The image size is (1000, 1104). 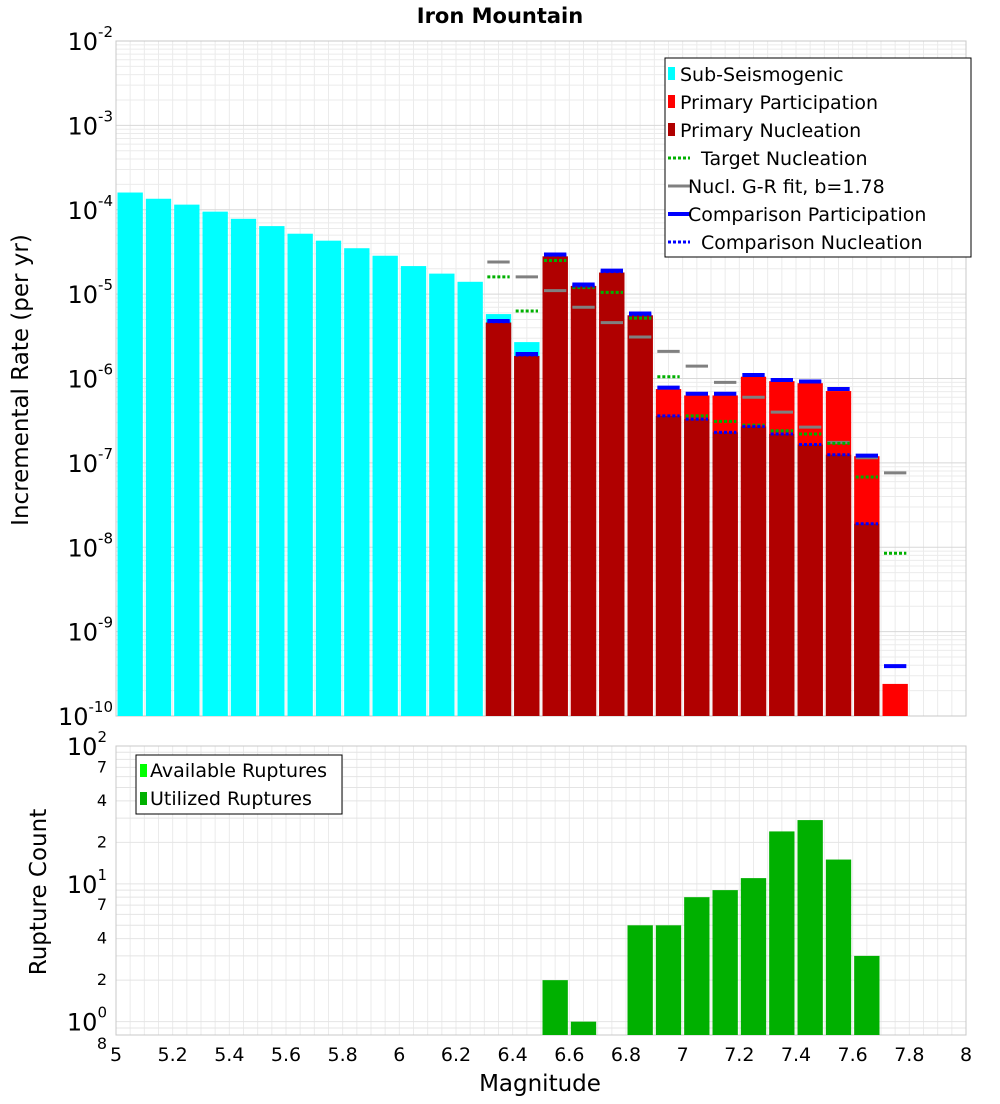 What do you see at coordinates (39, 892) in the screenshot?
I see `bottom-y-axis-label: Rupture Count` at bounding box center [39, 892].